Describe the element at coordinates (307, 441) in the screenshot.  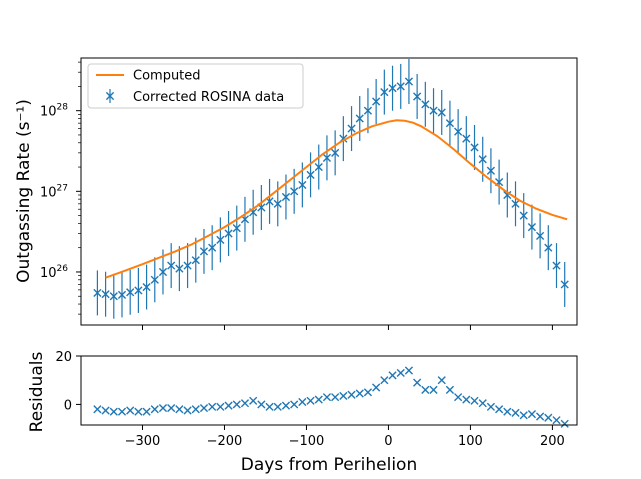
I see `x-tick-label: −100` at that location.